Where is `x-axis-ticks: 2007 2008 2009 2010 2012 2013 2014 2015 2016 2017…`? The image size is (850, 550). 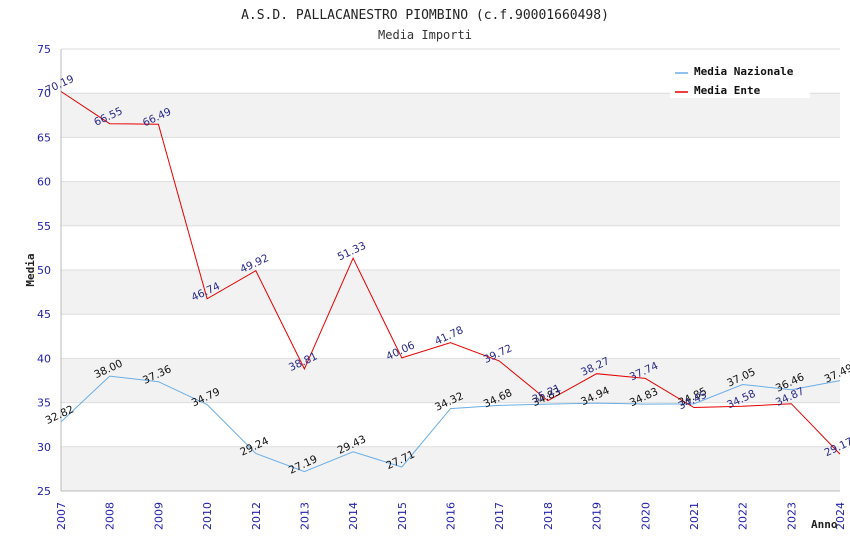 x-axis-ticks: 2007 2008 2009 2010 2012 2013 2014 2015 2016 2017… is located at coordinates (451, 516).